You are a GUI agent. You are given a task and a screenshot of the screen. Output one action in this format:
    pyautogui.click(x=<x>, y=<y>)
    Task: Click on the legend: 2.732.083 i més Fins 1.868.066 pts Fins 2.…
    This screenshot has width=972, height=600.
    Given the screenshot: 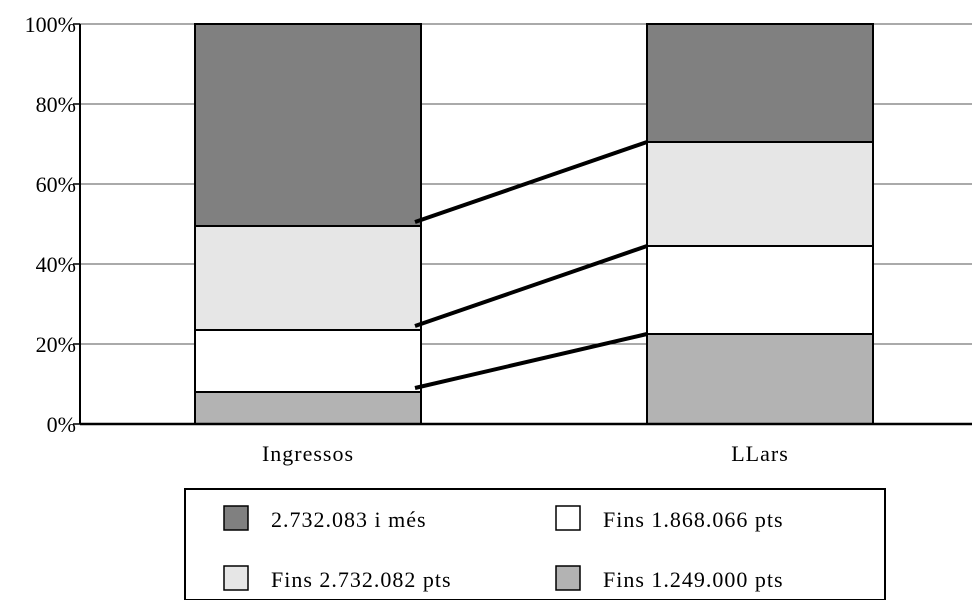 What is the action you would take?
    pyautogui.click(x=535, y=544)
    